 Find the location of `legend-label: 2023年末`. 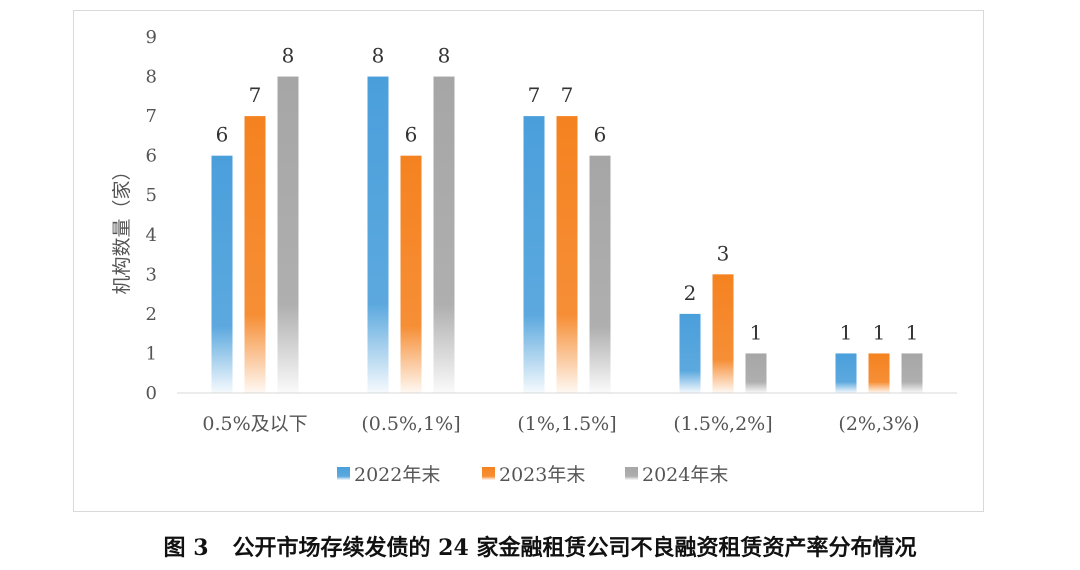

legend-label: 2023年末 is located at coordinates (542, 475).